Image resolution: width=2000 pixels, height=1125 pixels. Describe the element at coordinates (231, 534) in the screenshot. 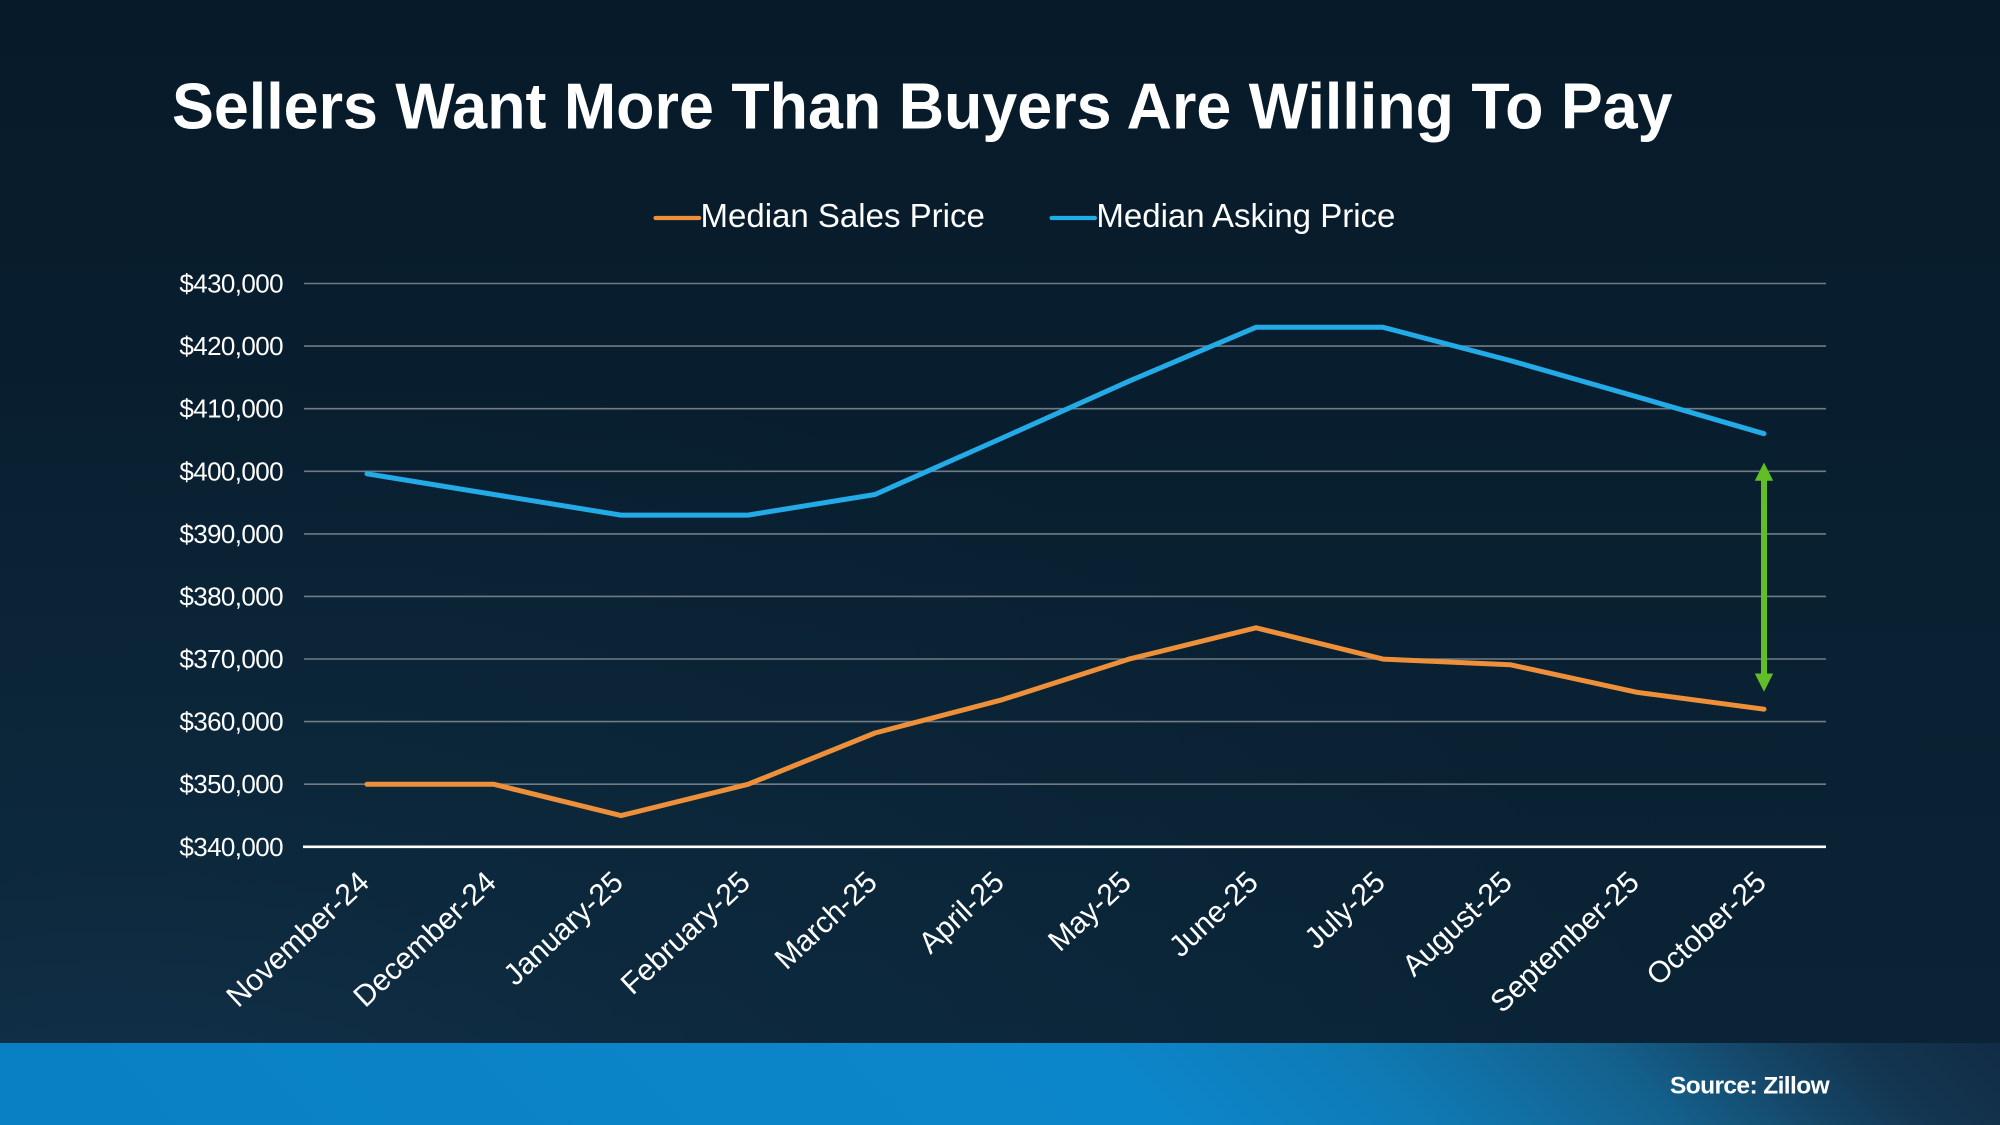

I see `svg-text: $390,000` at that location.